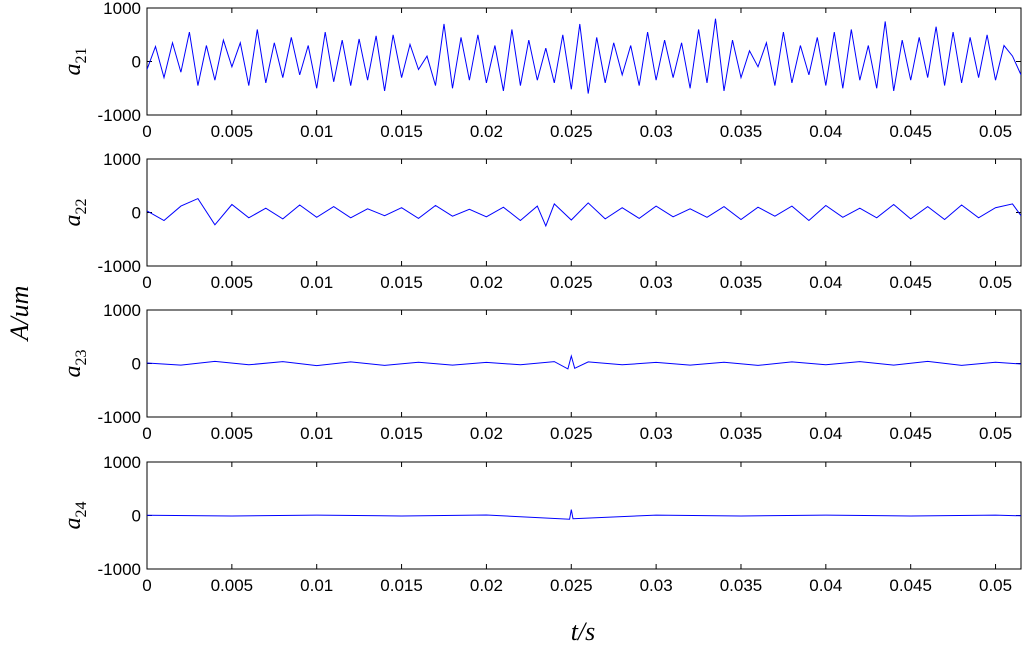 This screenshot has height=646, width=1024. I want to click on panel-ylabel-sub: 24, so click(81, 510).